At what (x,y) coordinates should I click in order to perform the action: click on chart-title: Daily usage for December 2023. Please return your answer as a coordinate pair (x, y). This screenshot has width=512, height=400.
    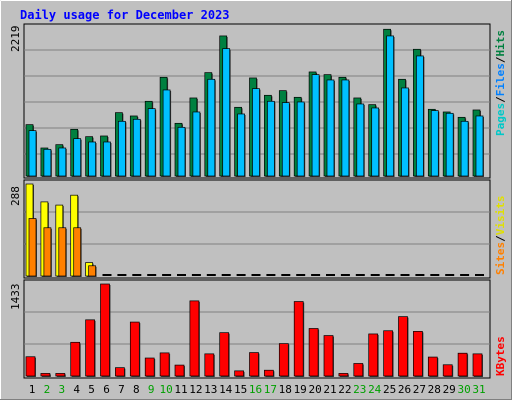
    Looking at the image, I should click on (125, 15).